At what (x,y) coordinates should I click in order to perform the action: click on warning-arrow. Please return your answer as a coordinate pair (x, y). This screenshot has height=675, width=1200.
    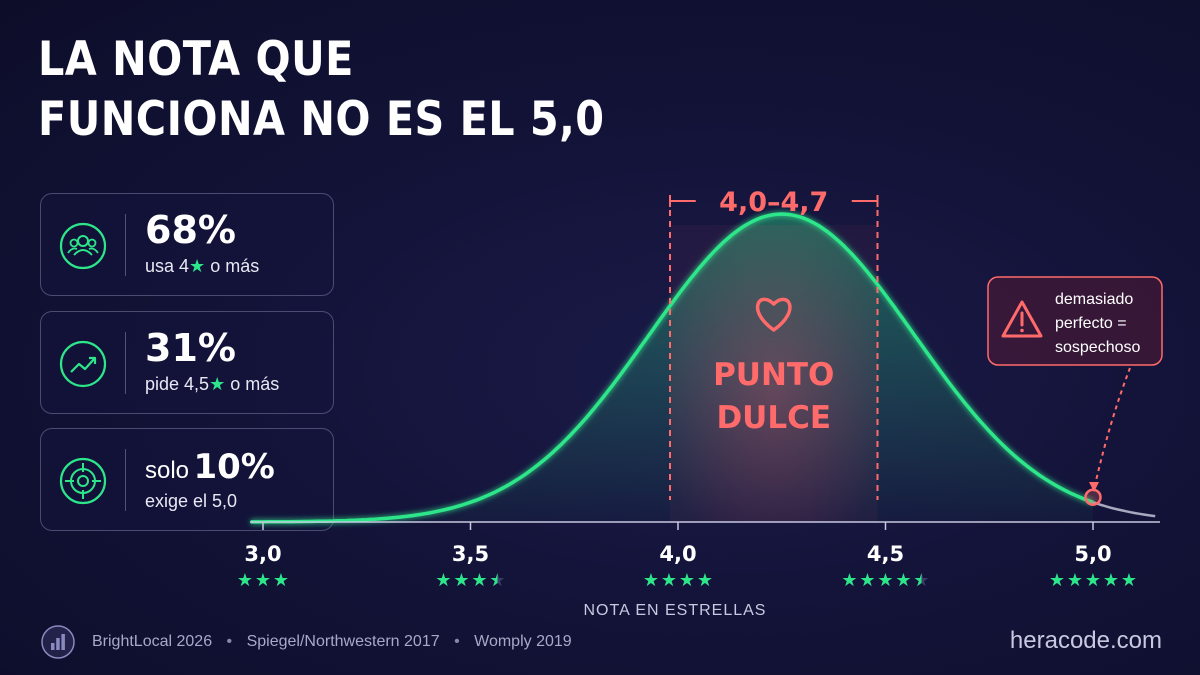
    Looking at the image, I should click on (1112, 426).